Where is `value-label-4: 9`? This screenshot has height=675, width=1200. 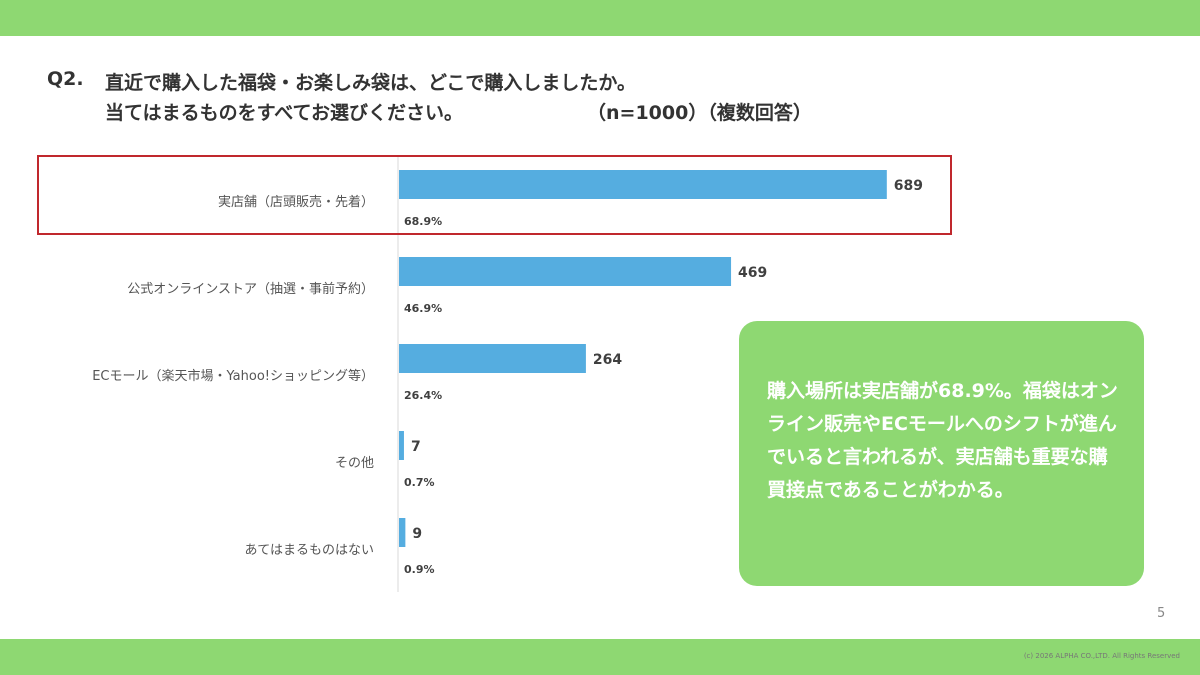
value-label-4: 9 is located at coordinates (417, 534).